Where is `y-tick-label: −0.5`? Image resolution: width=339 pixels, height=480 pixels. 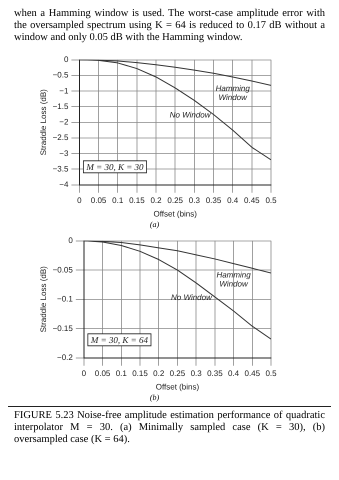
y-tick-label: −0.5 is located at coordinates (60, 75).